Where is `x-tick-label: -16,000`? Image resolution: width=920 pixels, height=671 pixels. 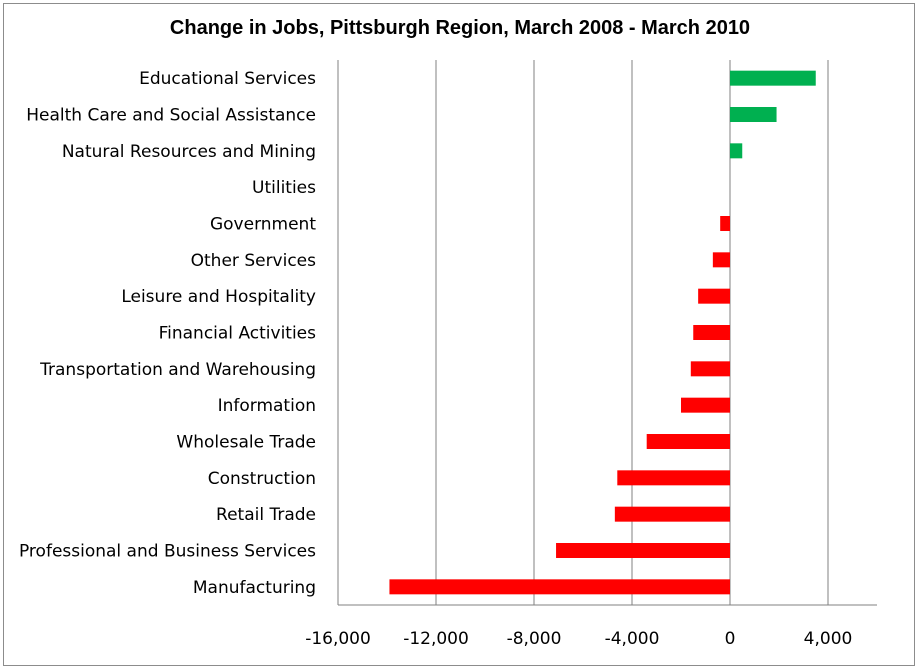
x-tick-label: -16,000 is located at coordinates (338, 639).